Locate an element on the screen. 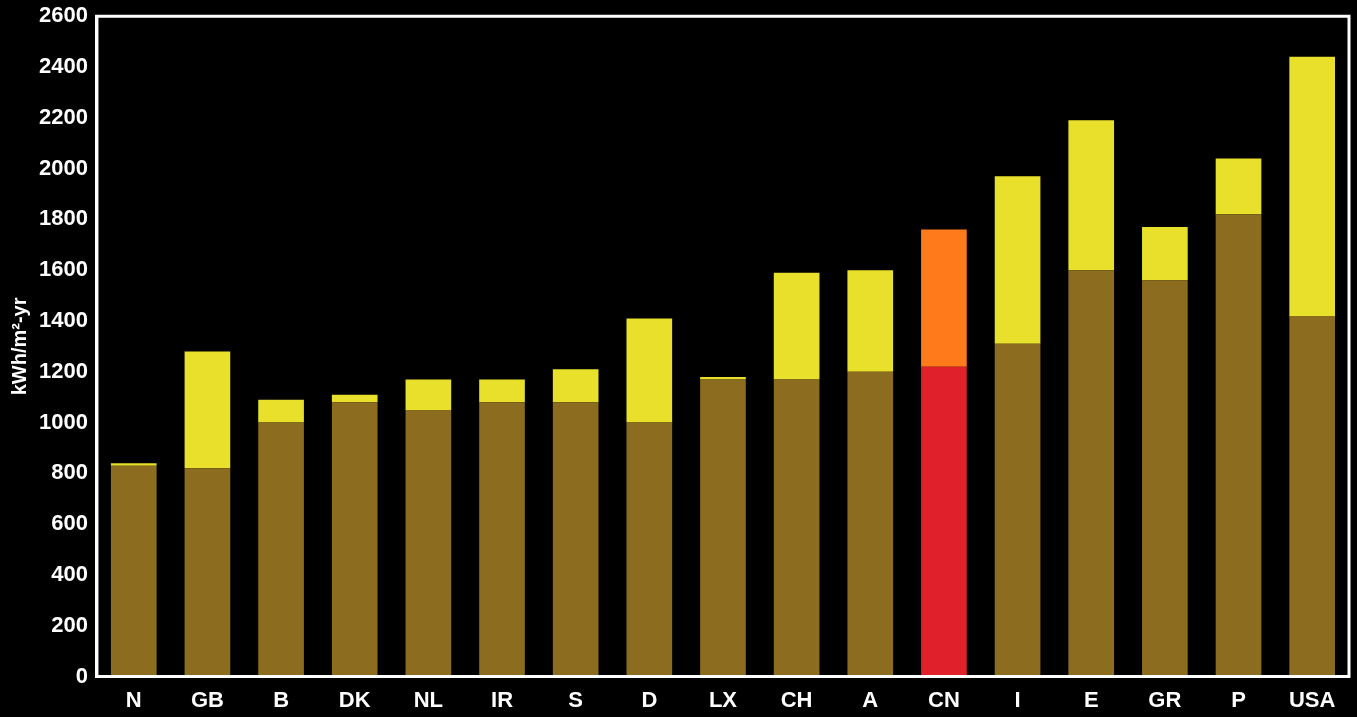 The width and height of the screenshot is (1357, 717). x-tick-label: IR is located at coordinates (502, 699).